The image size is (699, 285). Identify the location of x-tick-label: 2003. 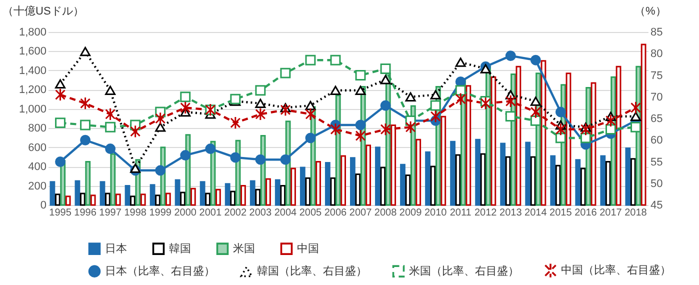
(260, 213).